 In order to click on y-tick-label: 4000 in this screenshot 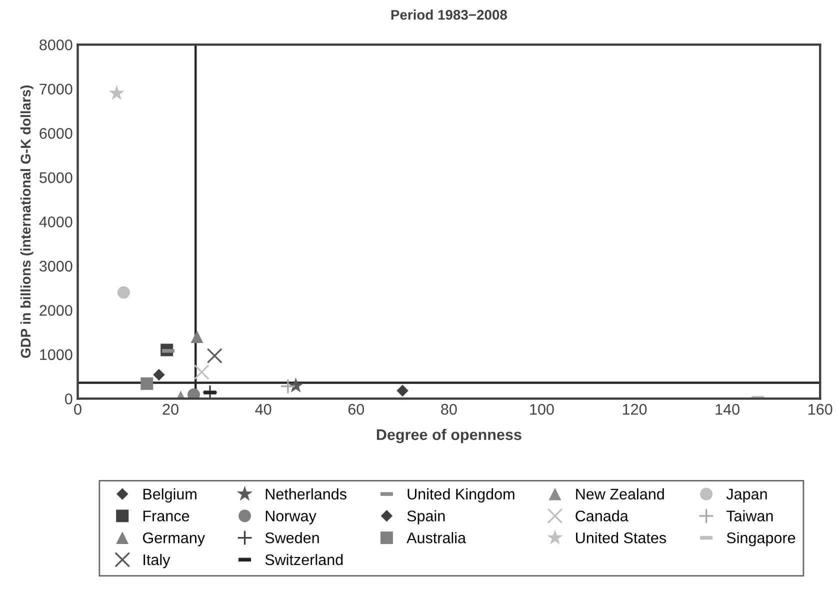, I will do `click(55, 222)`.